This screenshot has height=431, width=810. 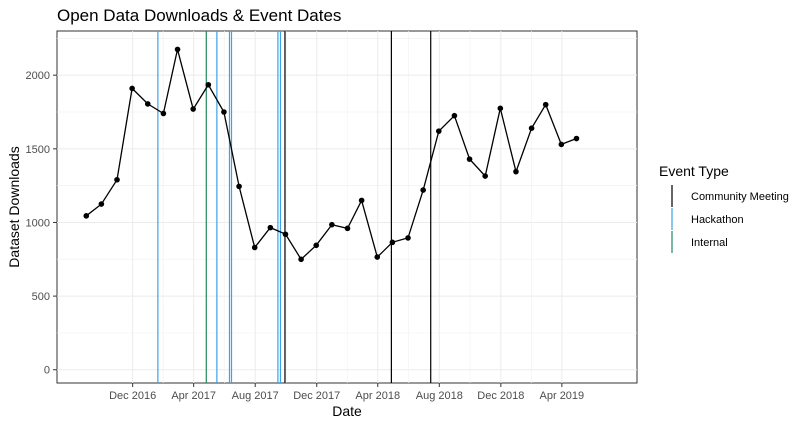 What do you see at coordinates (740, 197) in the screenshot?
I see `legend-label: Community Meeting` at bounding box center [740, 197].